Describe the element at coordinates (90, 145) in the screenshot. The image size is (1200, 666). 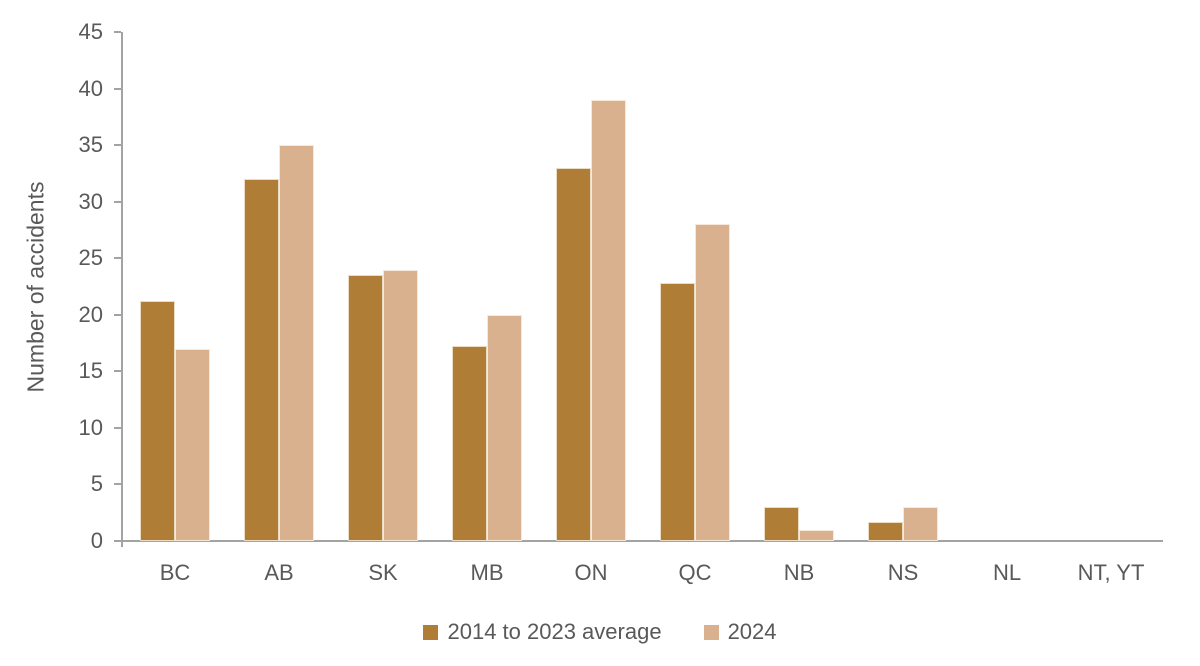
I see `y-axis-tick-label: 35` at that location.